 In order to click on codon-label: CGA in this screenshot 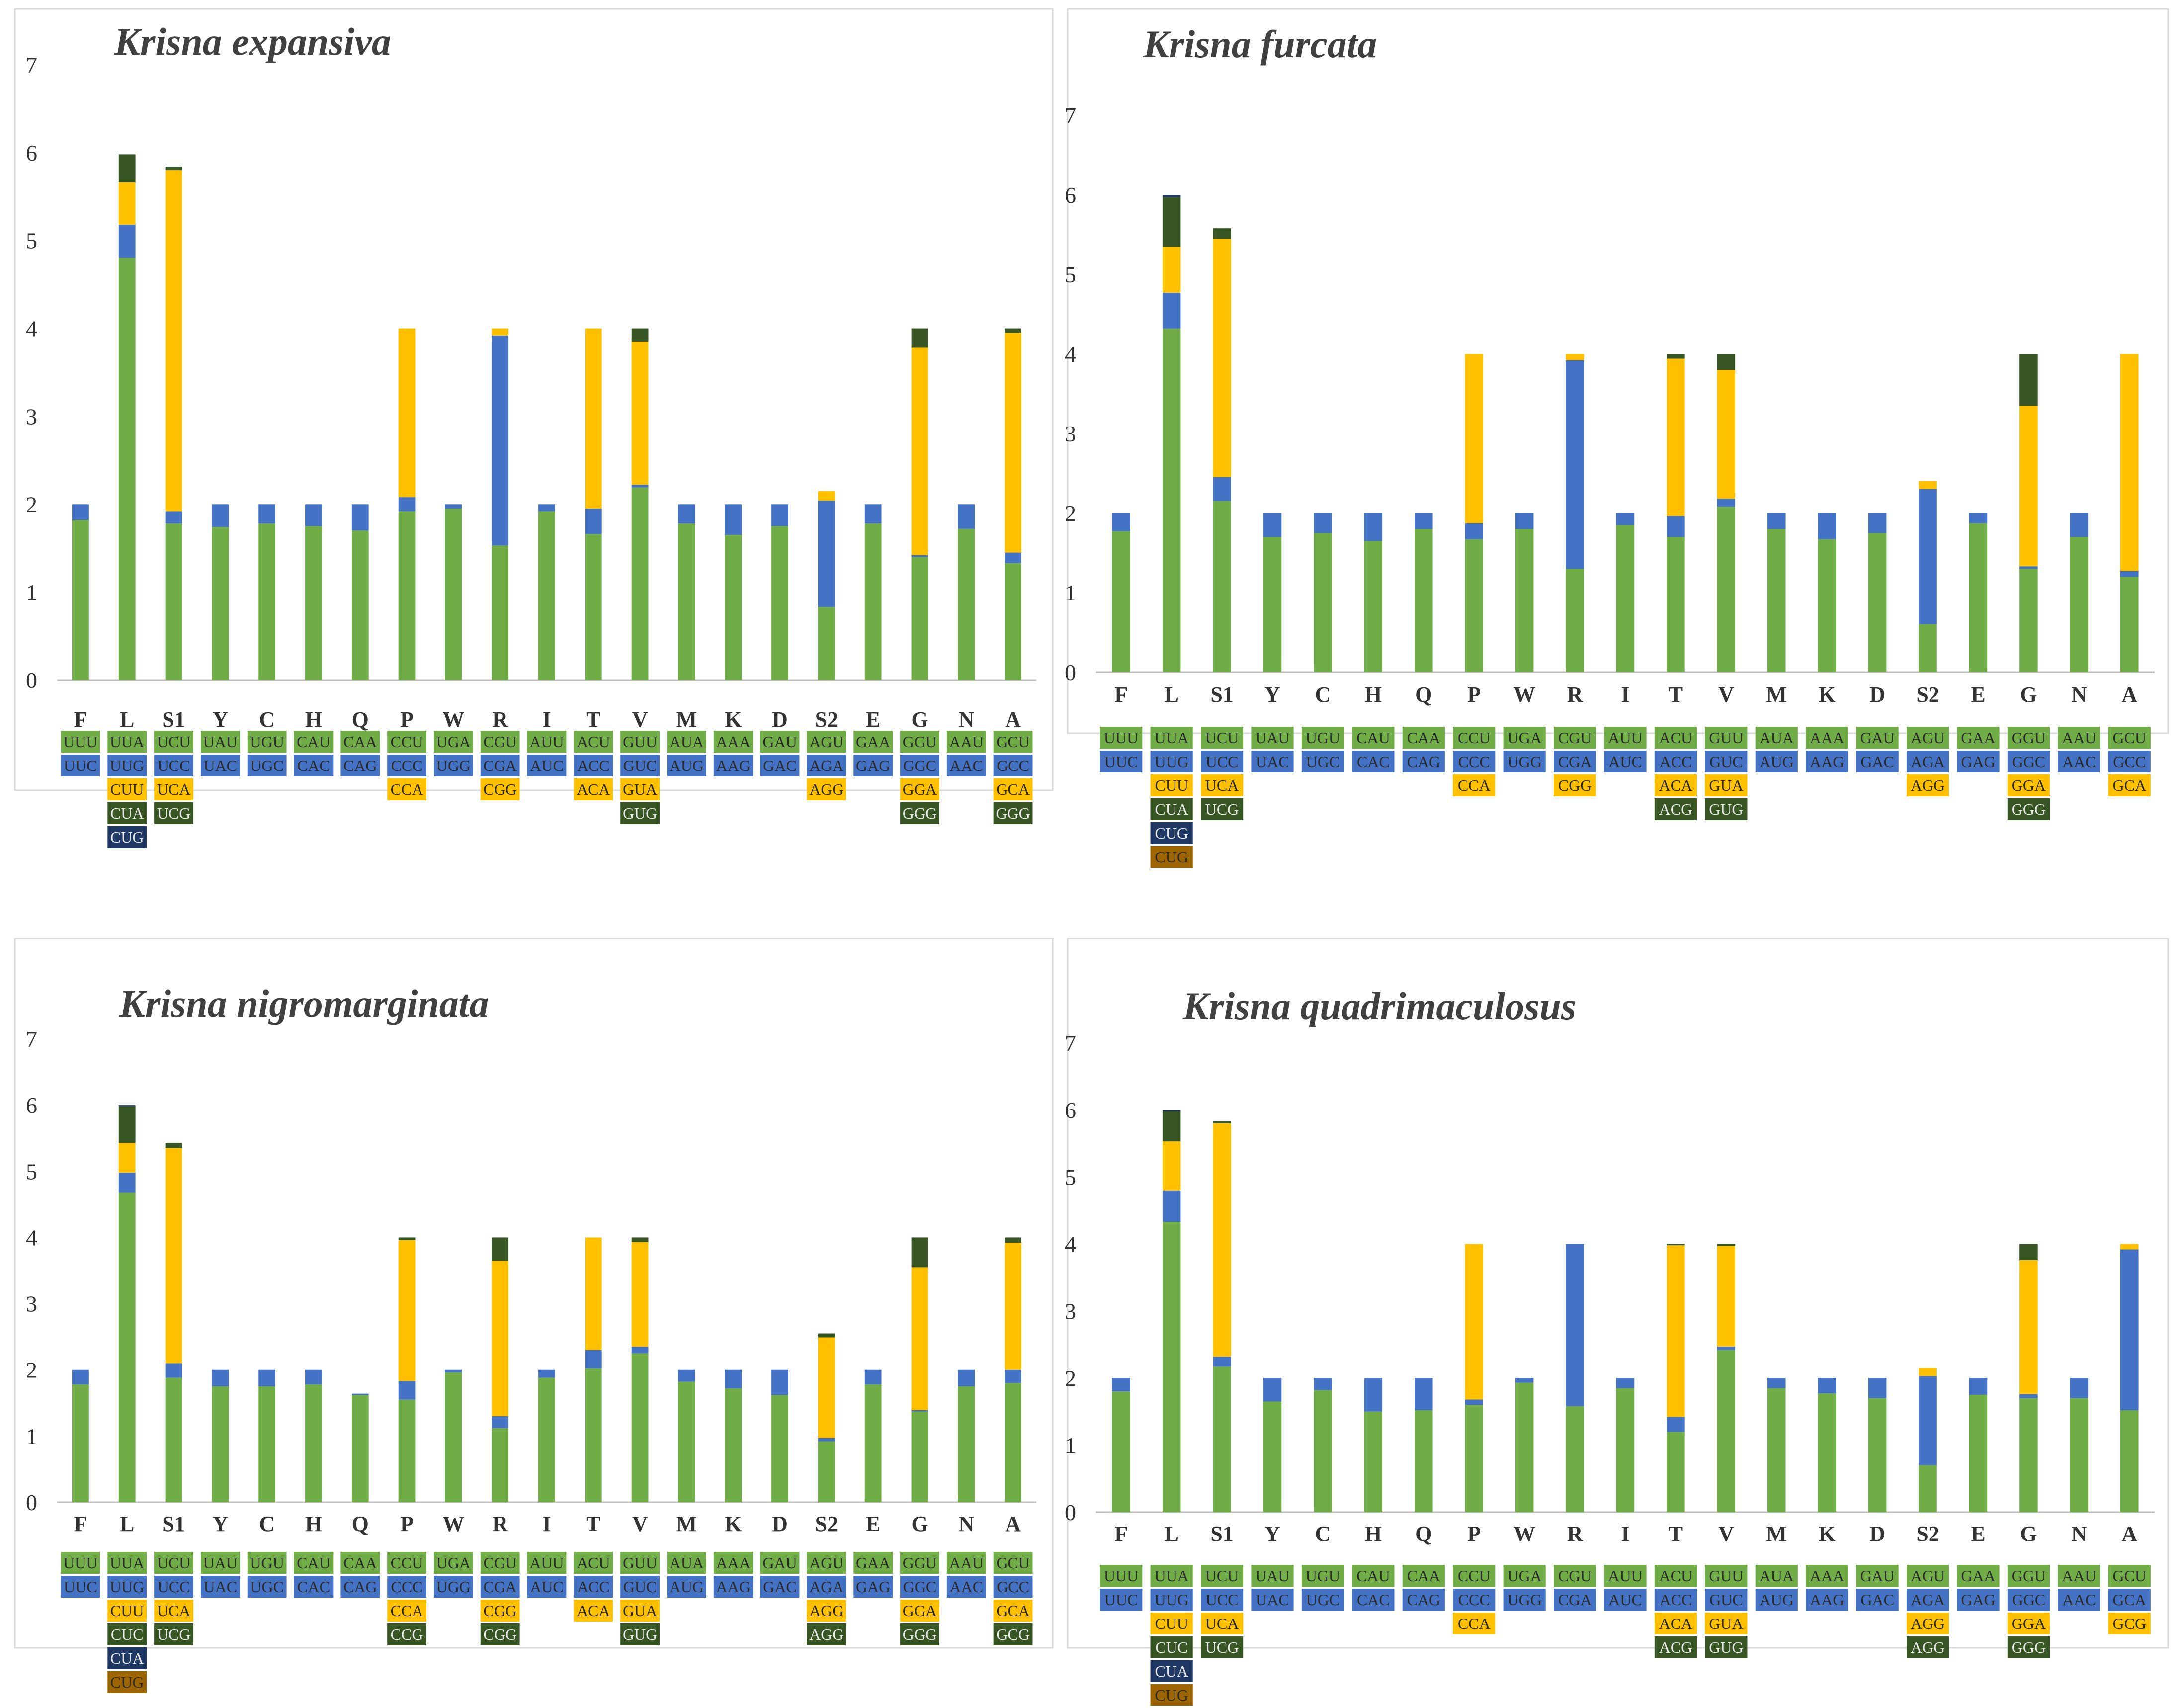, I will do `click(1575, 761)`.